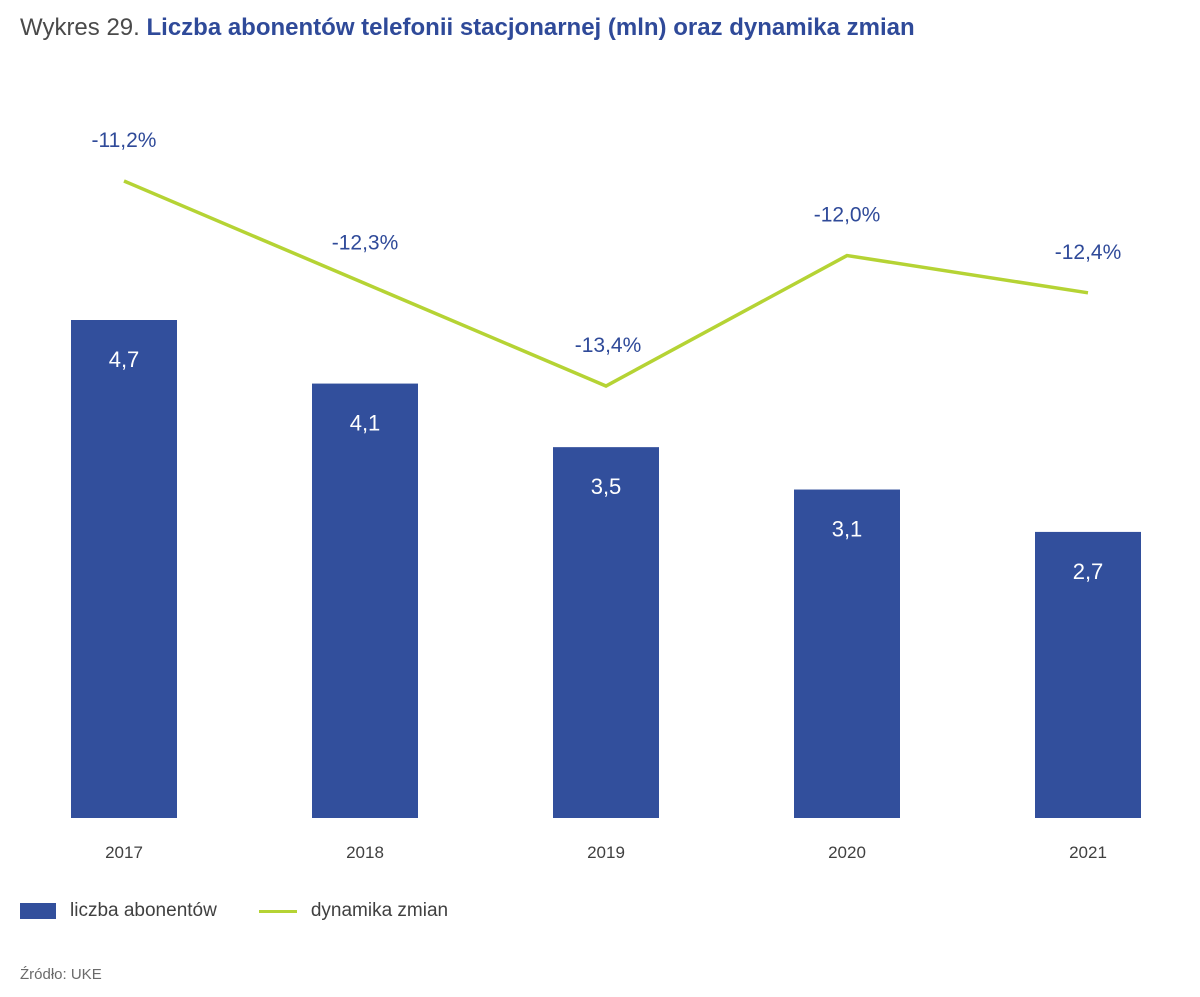 The width and height of the screenshot is (1200, 997). What do you see at coordinates (124, 359) in the screenshot?
I see `bar-value-label-2017: 4,7` at bounding box center [124, 359].